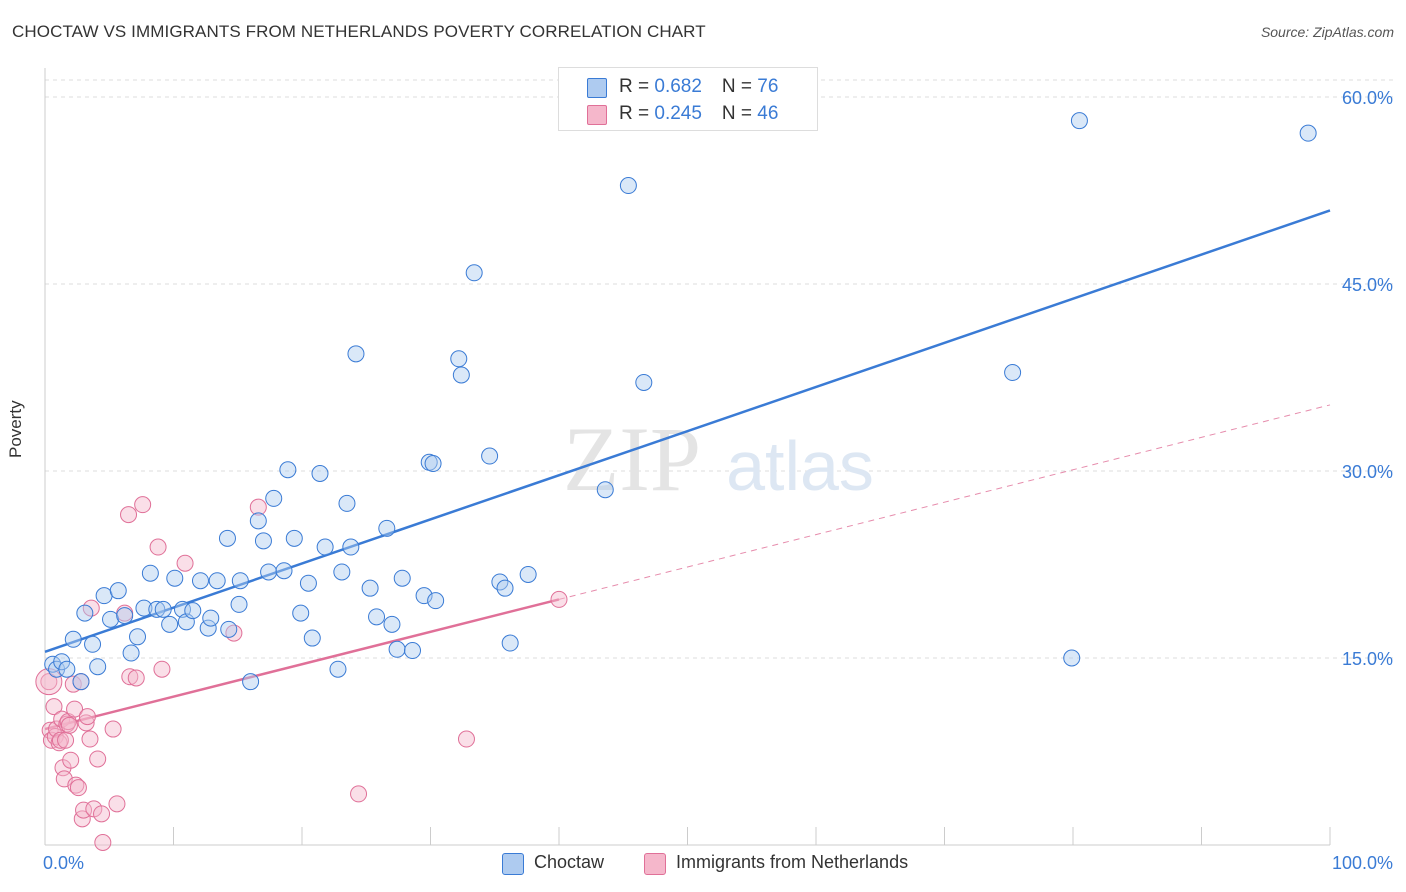 This screenshot has width=1406, height=892. I want to click on bottom-legend-choctaw-label: Choctaw, so click(569, 862).